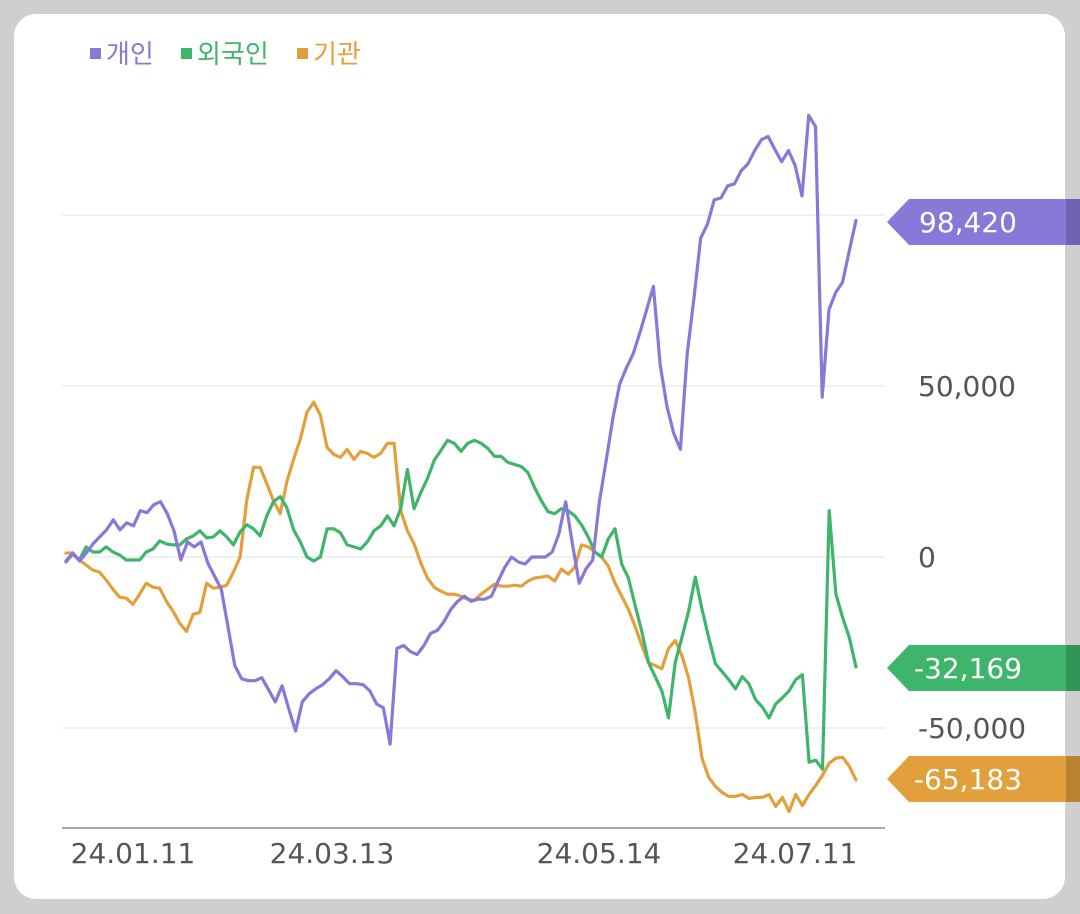  I want to click on end-label-text-1: -32,169, so click(968, 668).